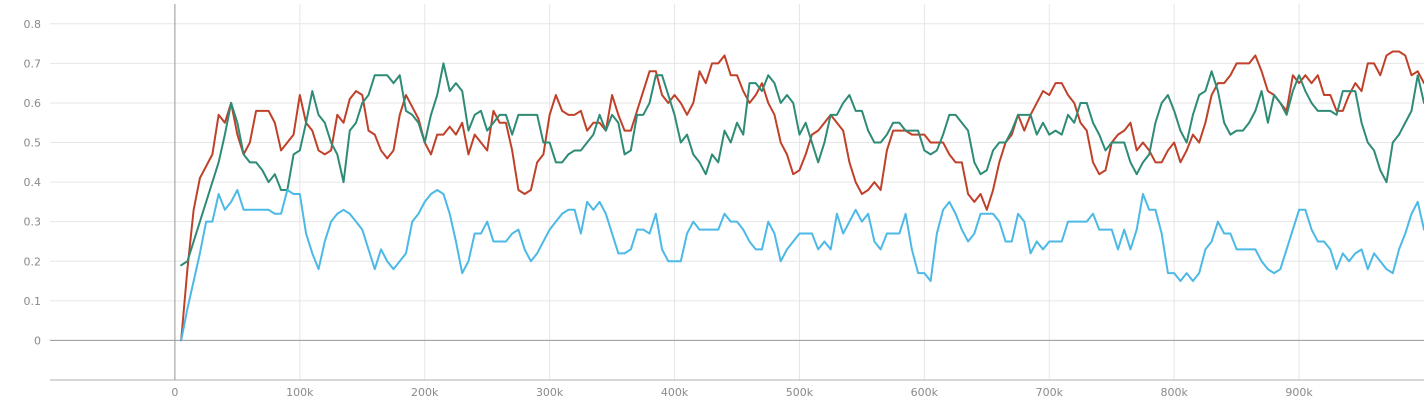  Describe the element at coordinates (1050, 392) in the screenshot. I see `x-tick-label: 700k` at that location.